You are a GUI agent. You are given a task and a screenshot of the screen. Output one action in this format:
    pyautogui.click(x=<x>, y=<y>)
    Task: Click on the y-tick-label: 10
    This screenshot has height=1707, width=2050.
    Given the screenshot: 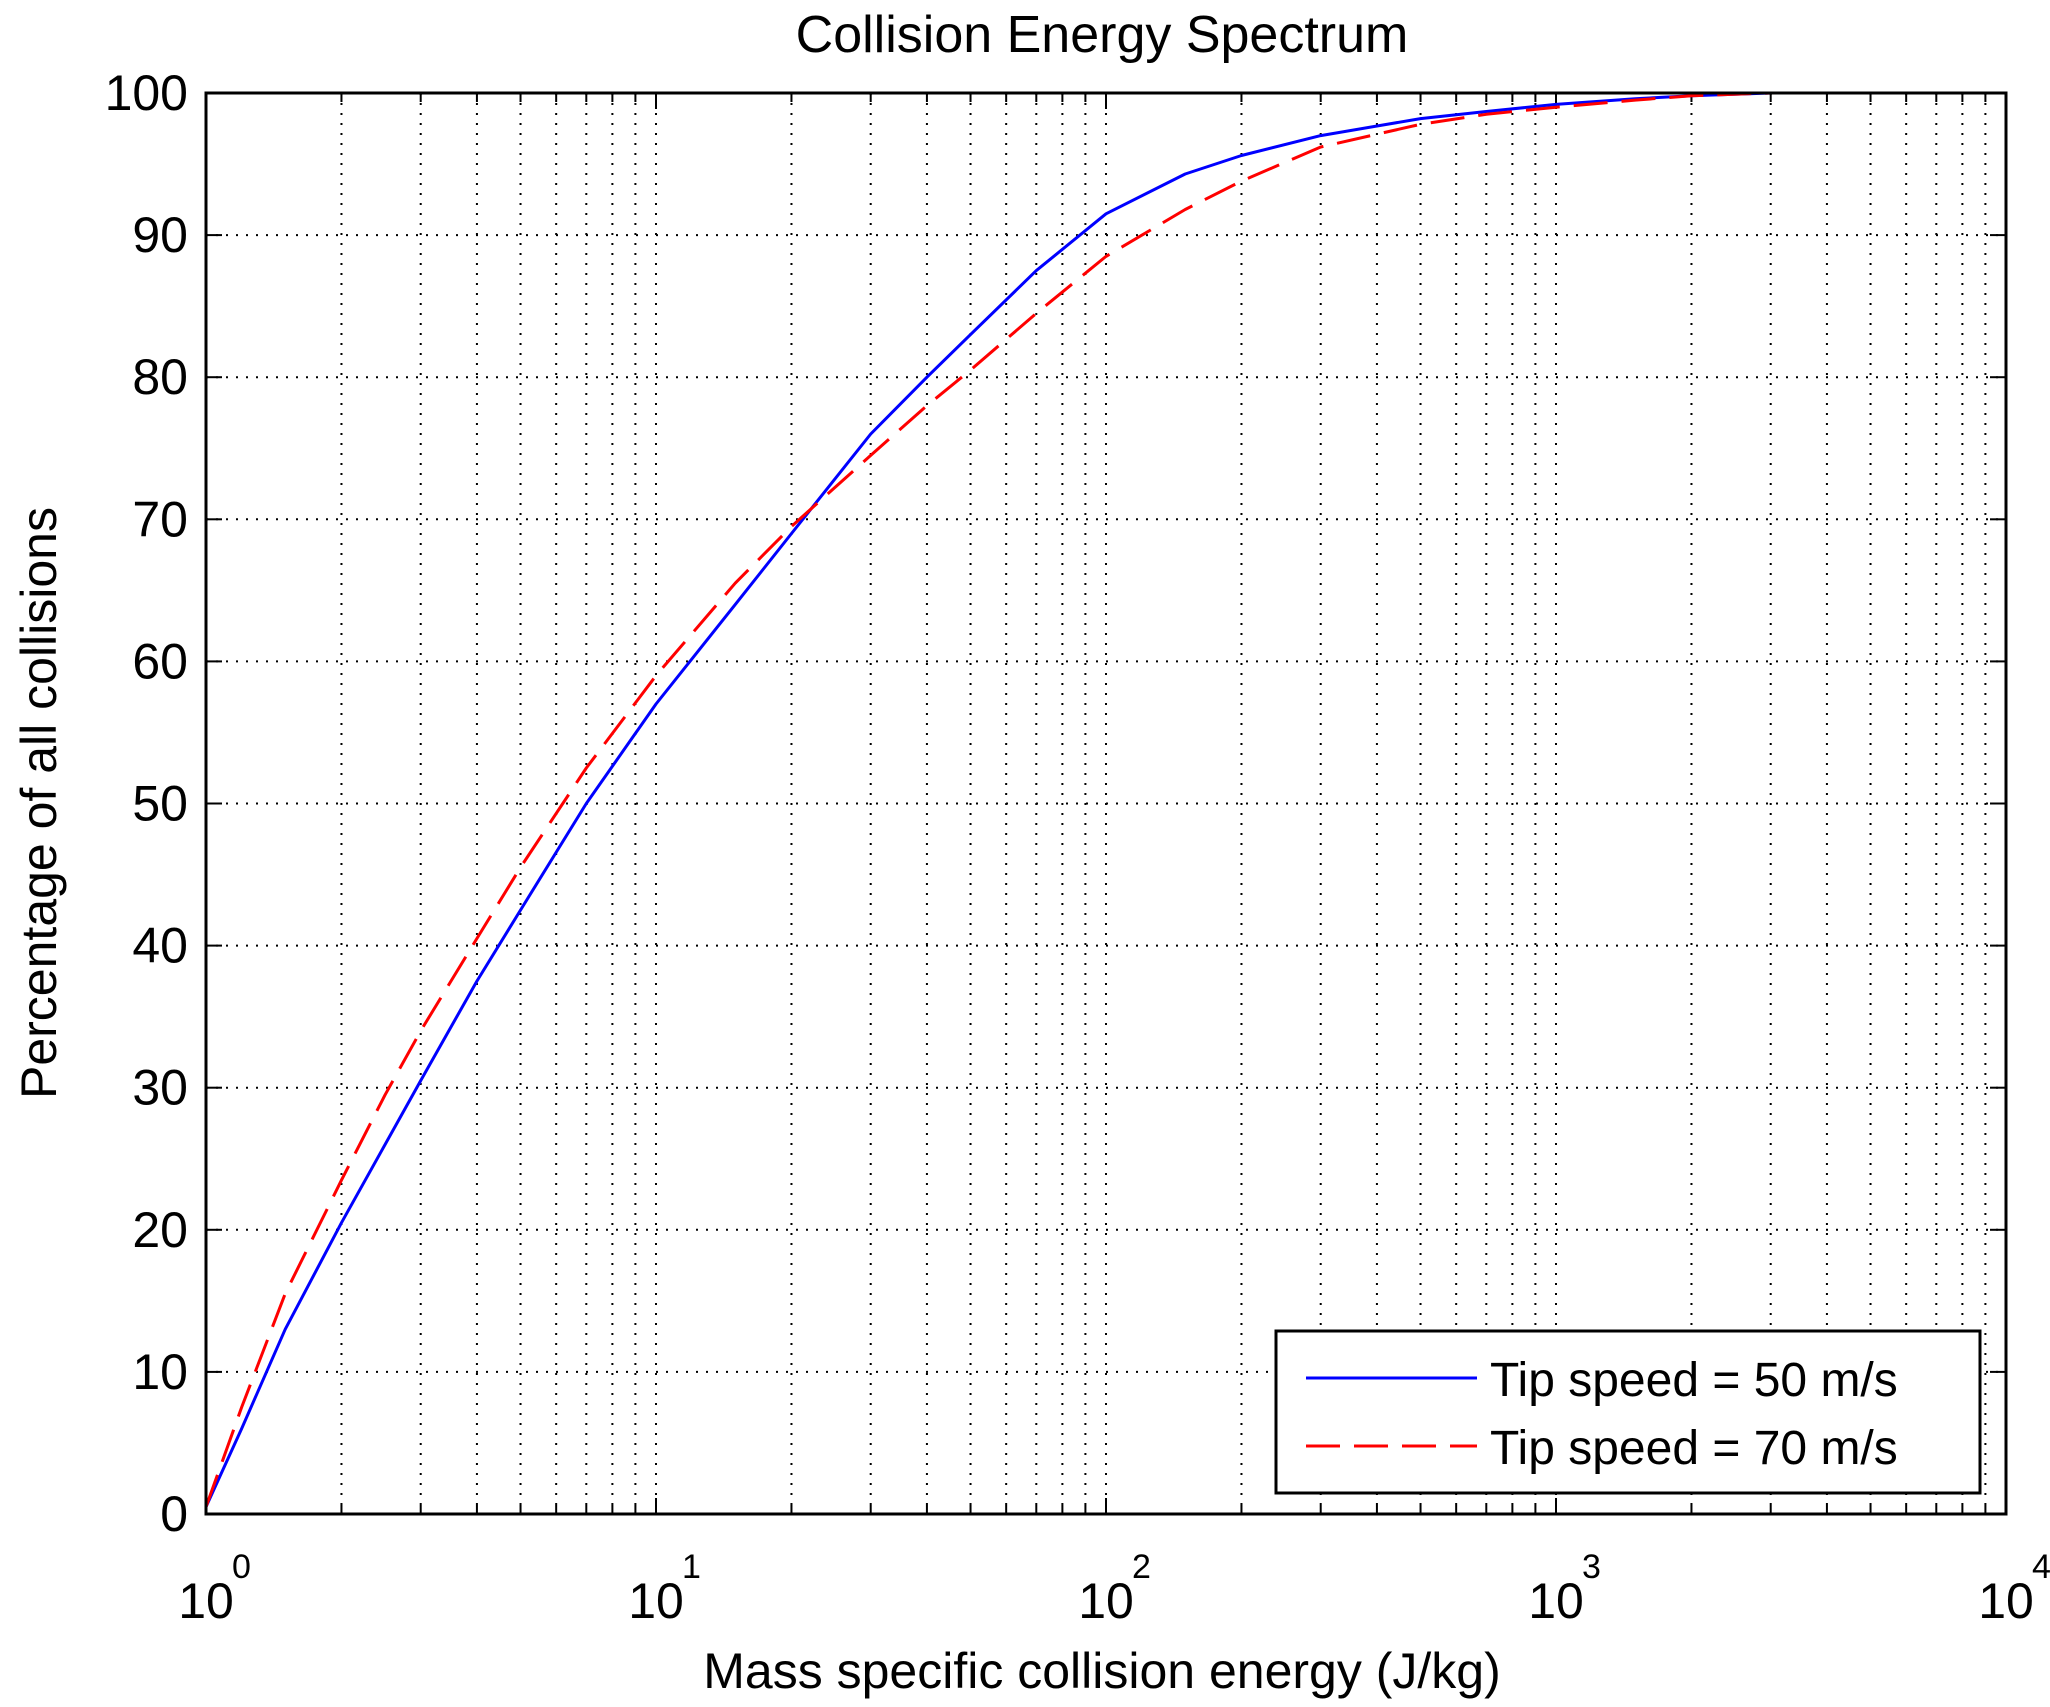 What is the action you would take?
    pyautogui.click(x=160, y=1372)
    